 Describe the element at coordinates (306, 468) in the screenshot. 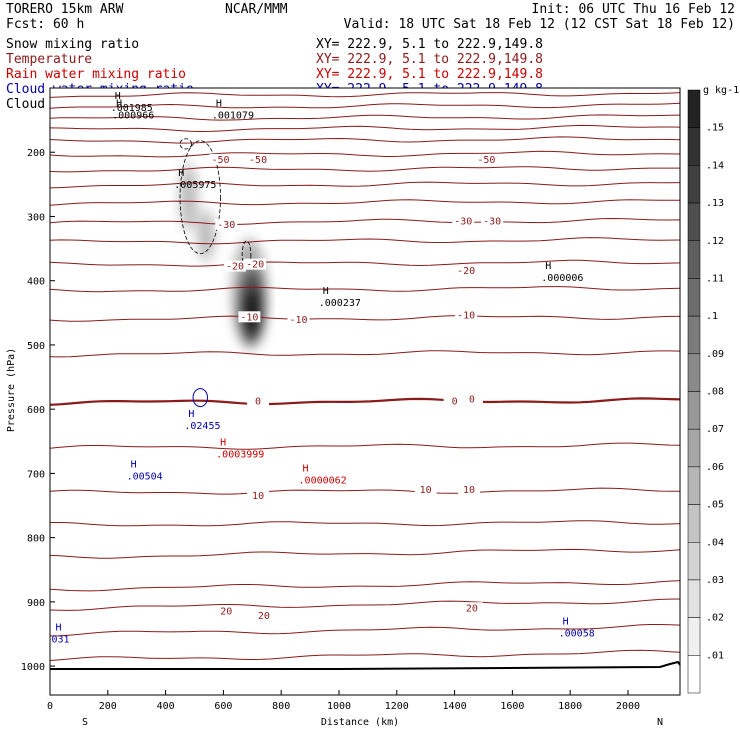

I see `max-letter-9: H` at that location.